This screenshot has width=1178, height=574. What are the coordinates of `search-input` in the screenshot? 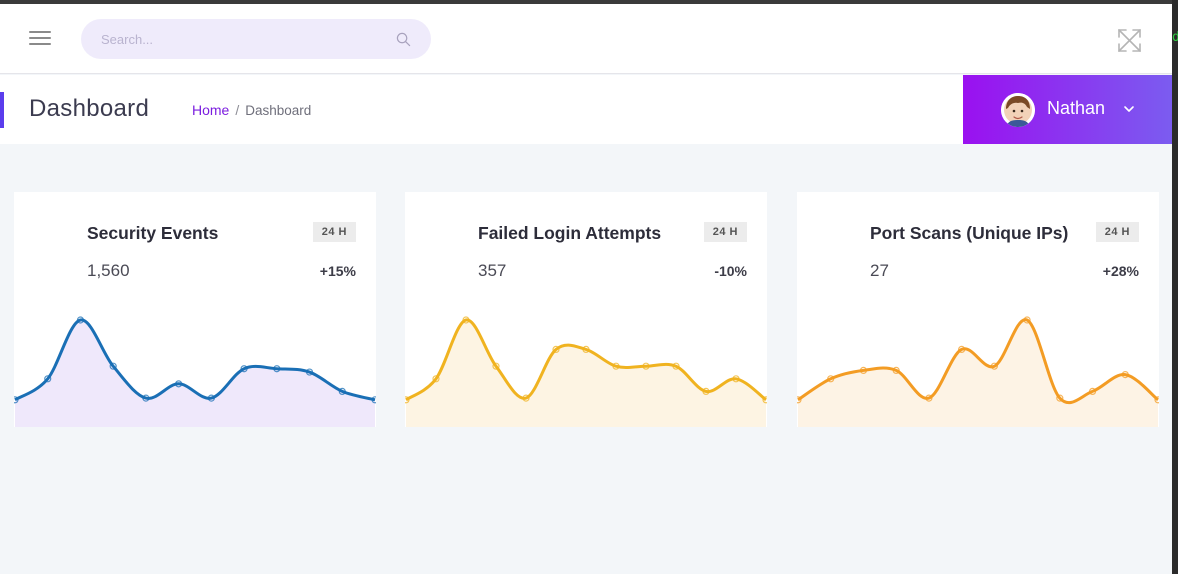 It's located at (241, 39).